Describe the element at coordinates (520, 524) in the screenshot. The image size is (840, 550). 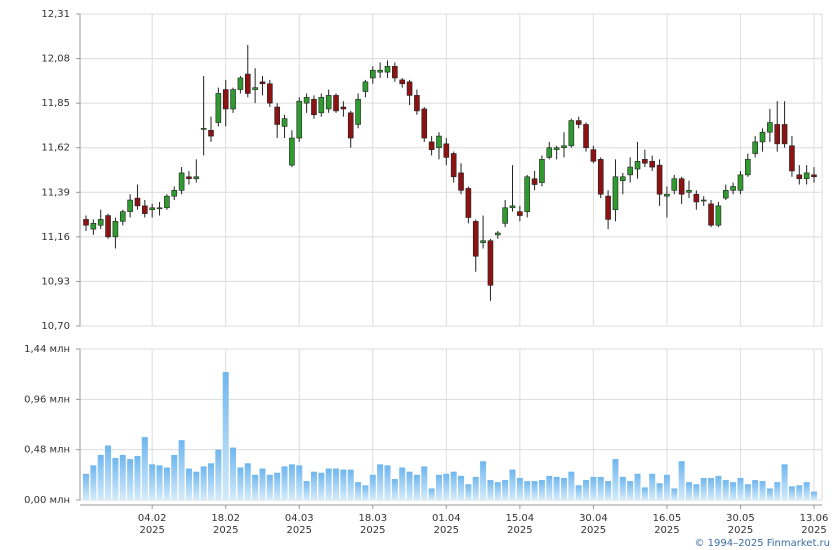
I see `x-tick-label: 15.04 2025` at that location.